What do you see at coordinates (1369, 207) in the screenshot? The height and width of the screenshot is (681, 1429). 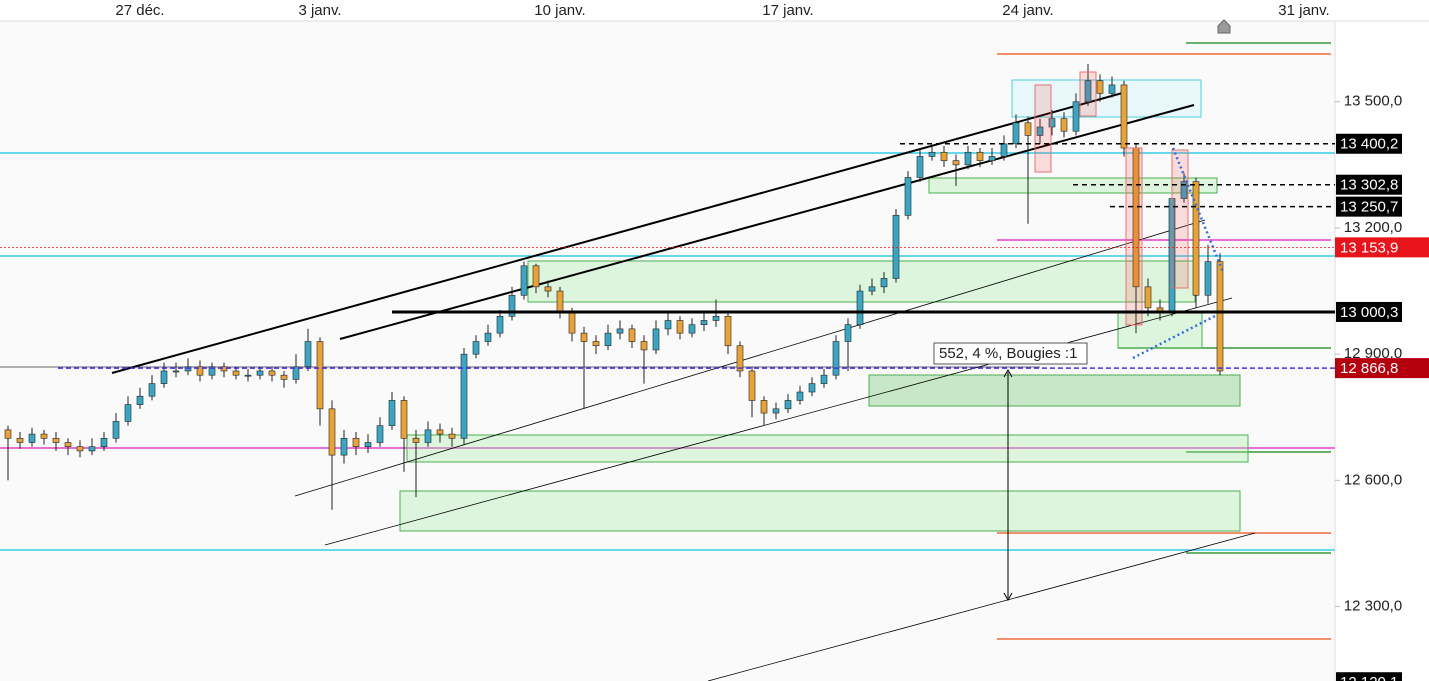 I see `price-label: 13 250,7` at bounding box center [1369, 207].